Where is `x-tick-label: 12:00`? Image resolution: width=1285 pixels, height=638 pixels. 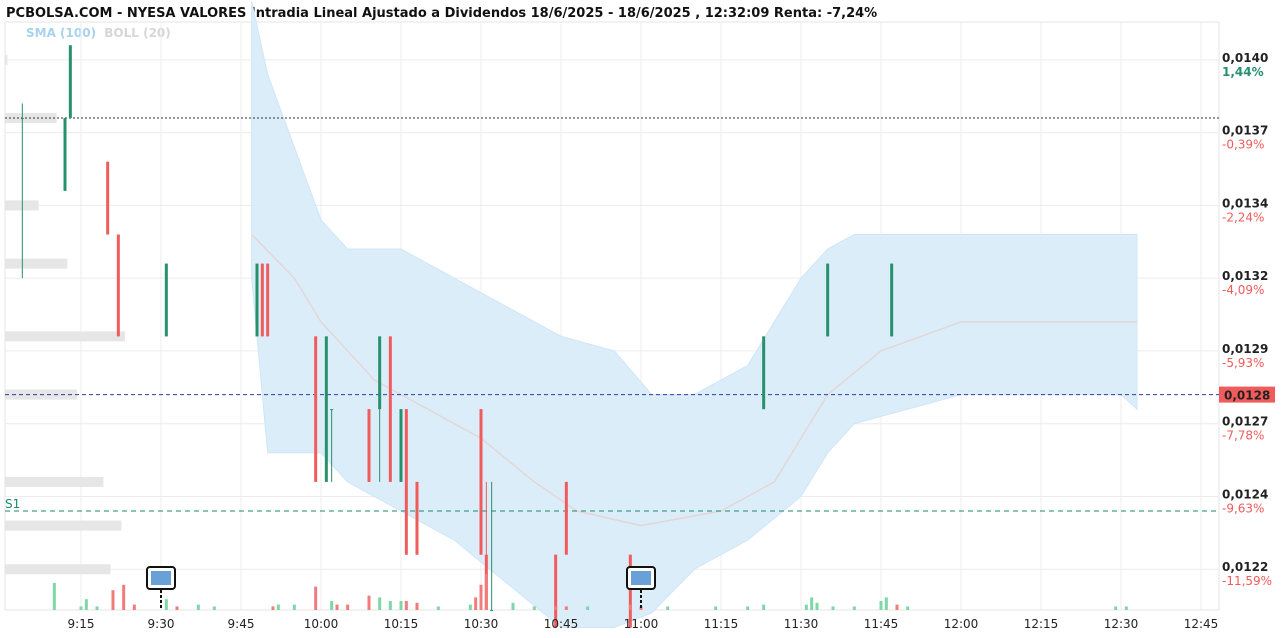
x-tick-label: 12:00 is located at coordinates (961, 624).